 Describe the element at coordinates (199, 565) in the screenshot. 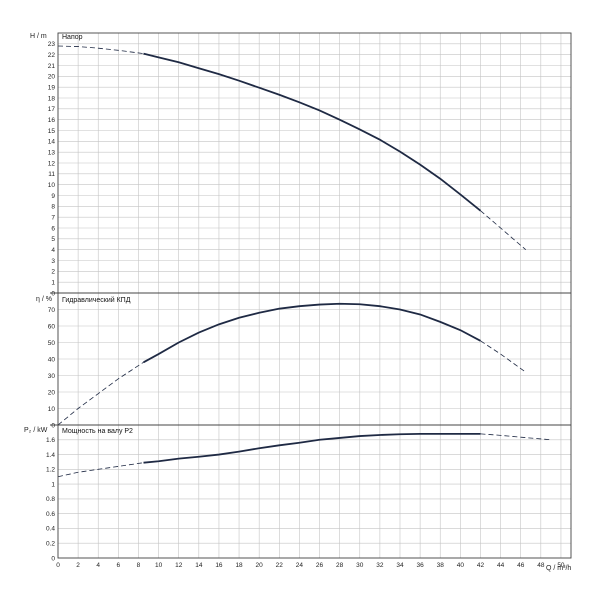

I see `x-tick-label: 14` at that location.